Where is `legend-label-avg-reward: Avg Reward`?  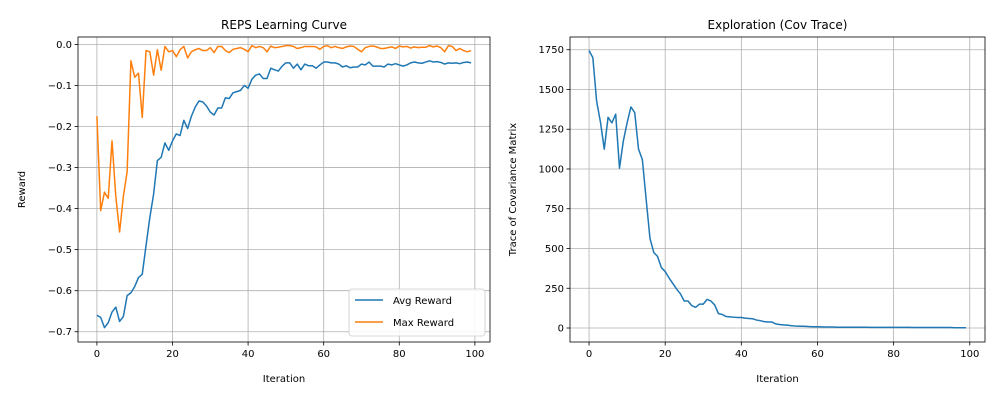
legend-label-avg-reward: Avg Reward is located at coordinates (422, 301).